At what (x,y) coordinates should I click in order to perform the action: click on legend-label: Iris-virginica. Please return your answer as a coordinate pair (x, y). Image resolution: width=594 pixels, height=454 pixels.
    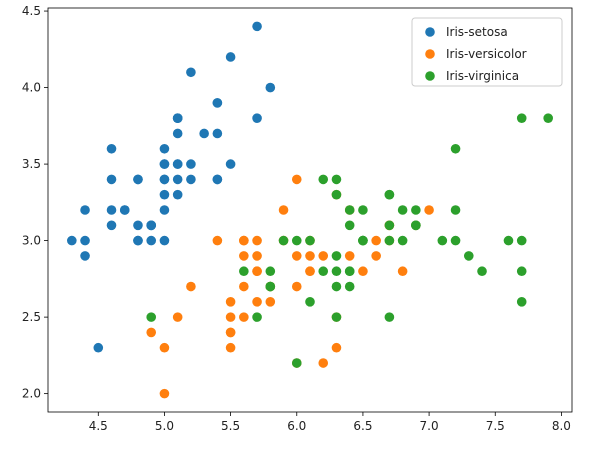
    Looking at the image, I should click on (482, 76).